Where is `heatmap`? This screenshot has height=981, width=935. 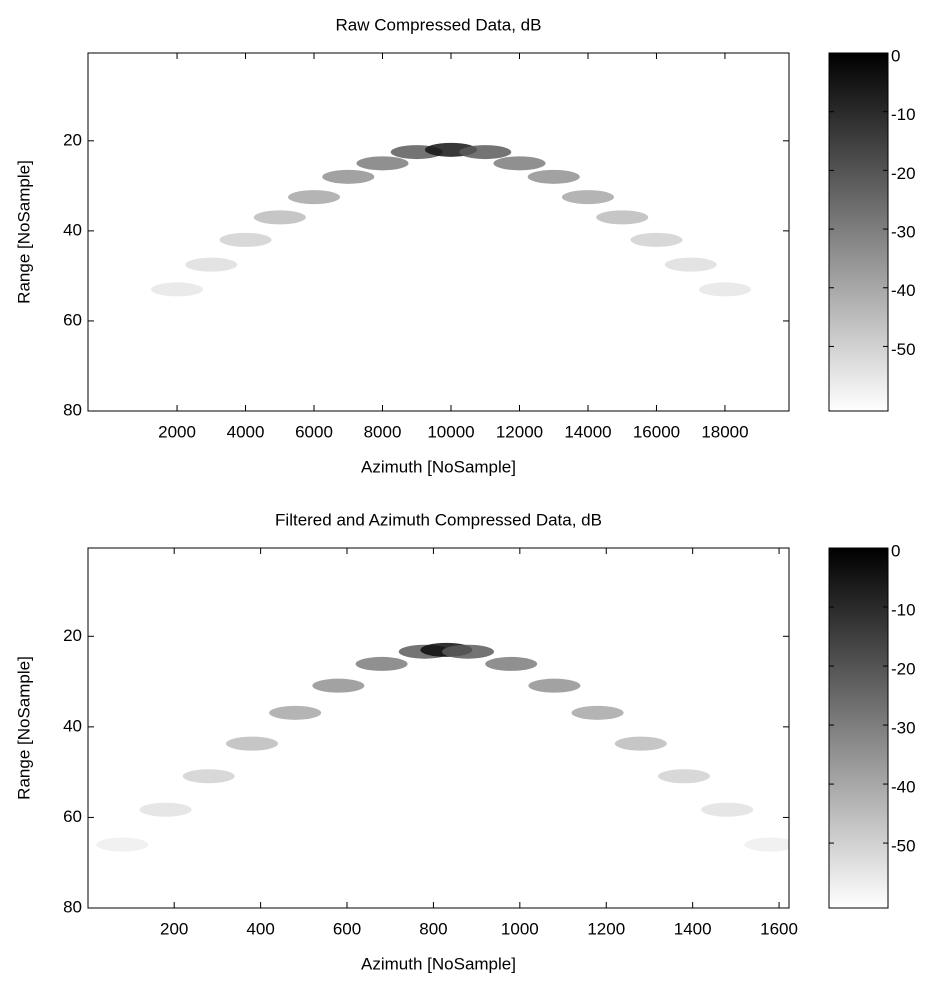
heatmap is located at coordinates (451, 219).